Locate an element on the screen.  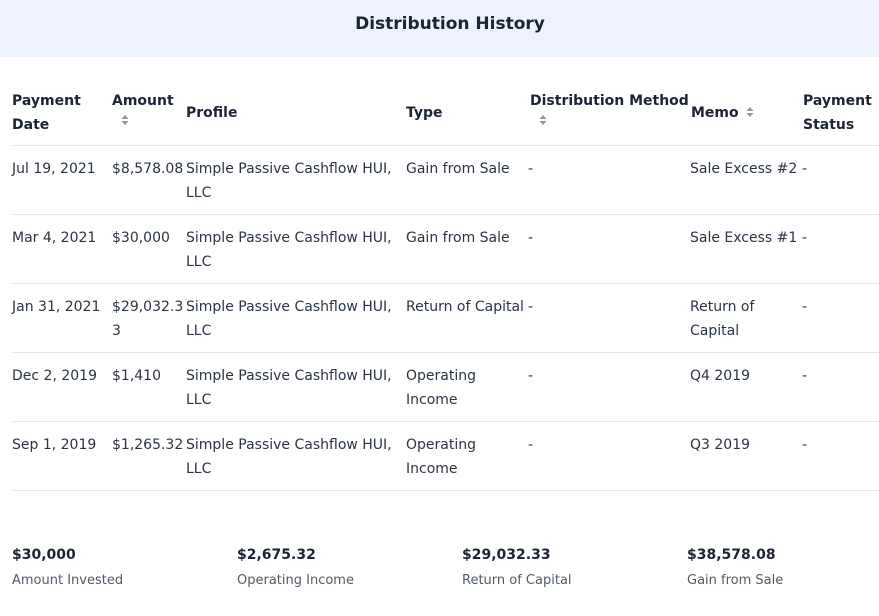
cell-memo: Sale Excess #2 is located at coordinates (744, 169).